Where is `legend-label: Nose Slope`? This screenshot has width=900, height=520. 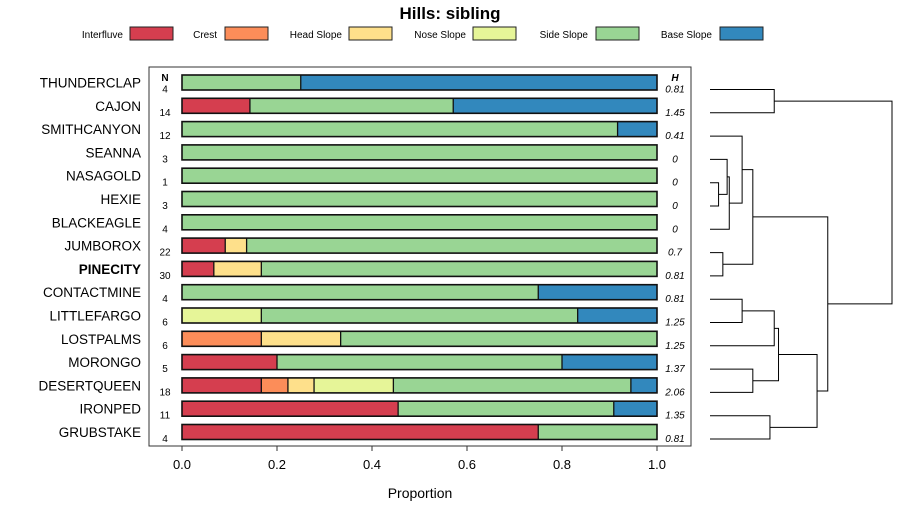 legend-label: Nose Slope is located at coordinates (440, 35).